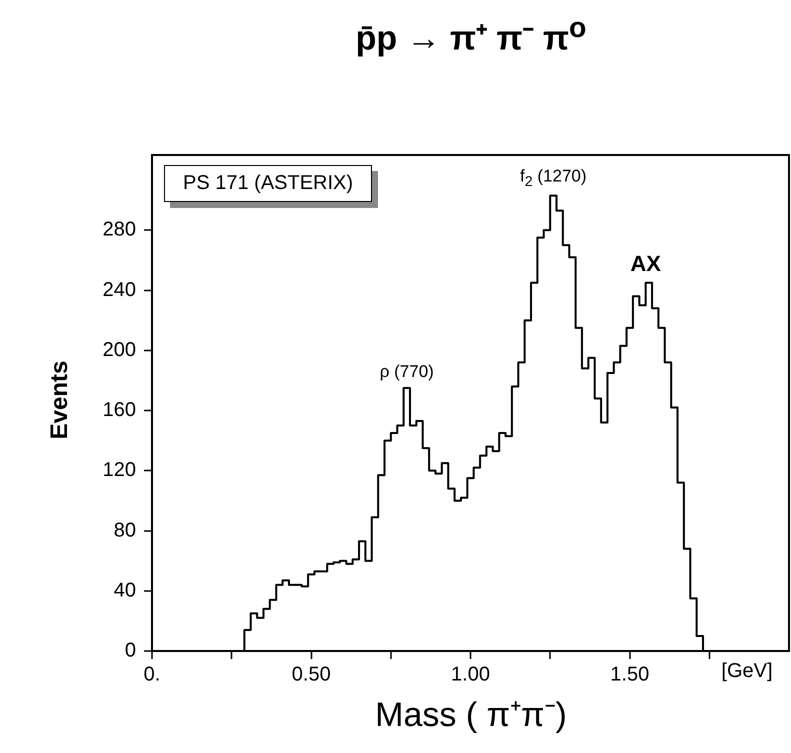 This screenshot has height=753, width=791. I want to click on x-tick-label: 0., so click(152, 675).